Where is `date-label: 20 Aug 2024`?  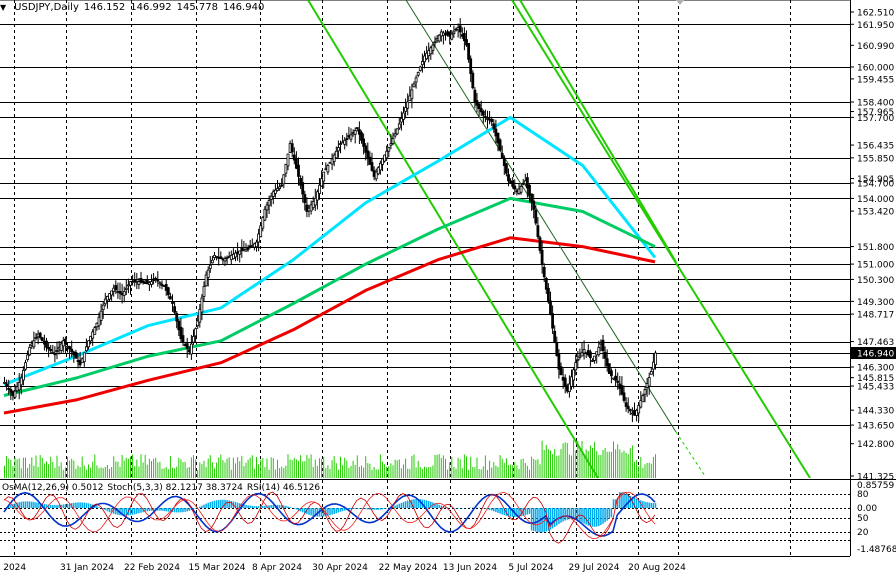
date-label: 20 Aug 2024 is located at coordinates (657, 568).